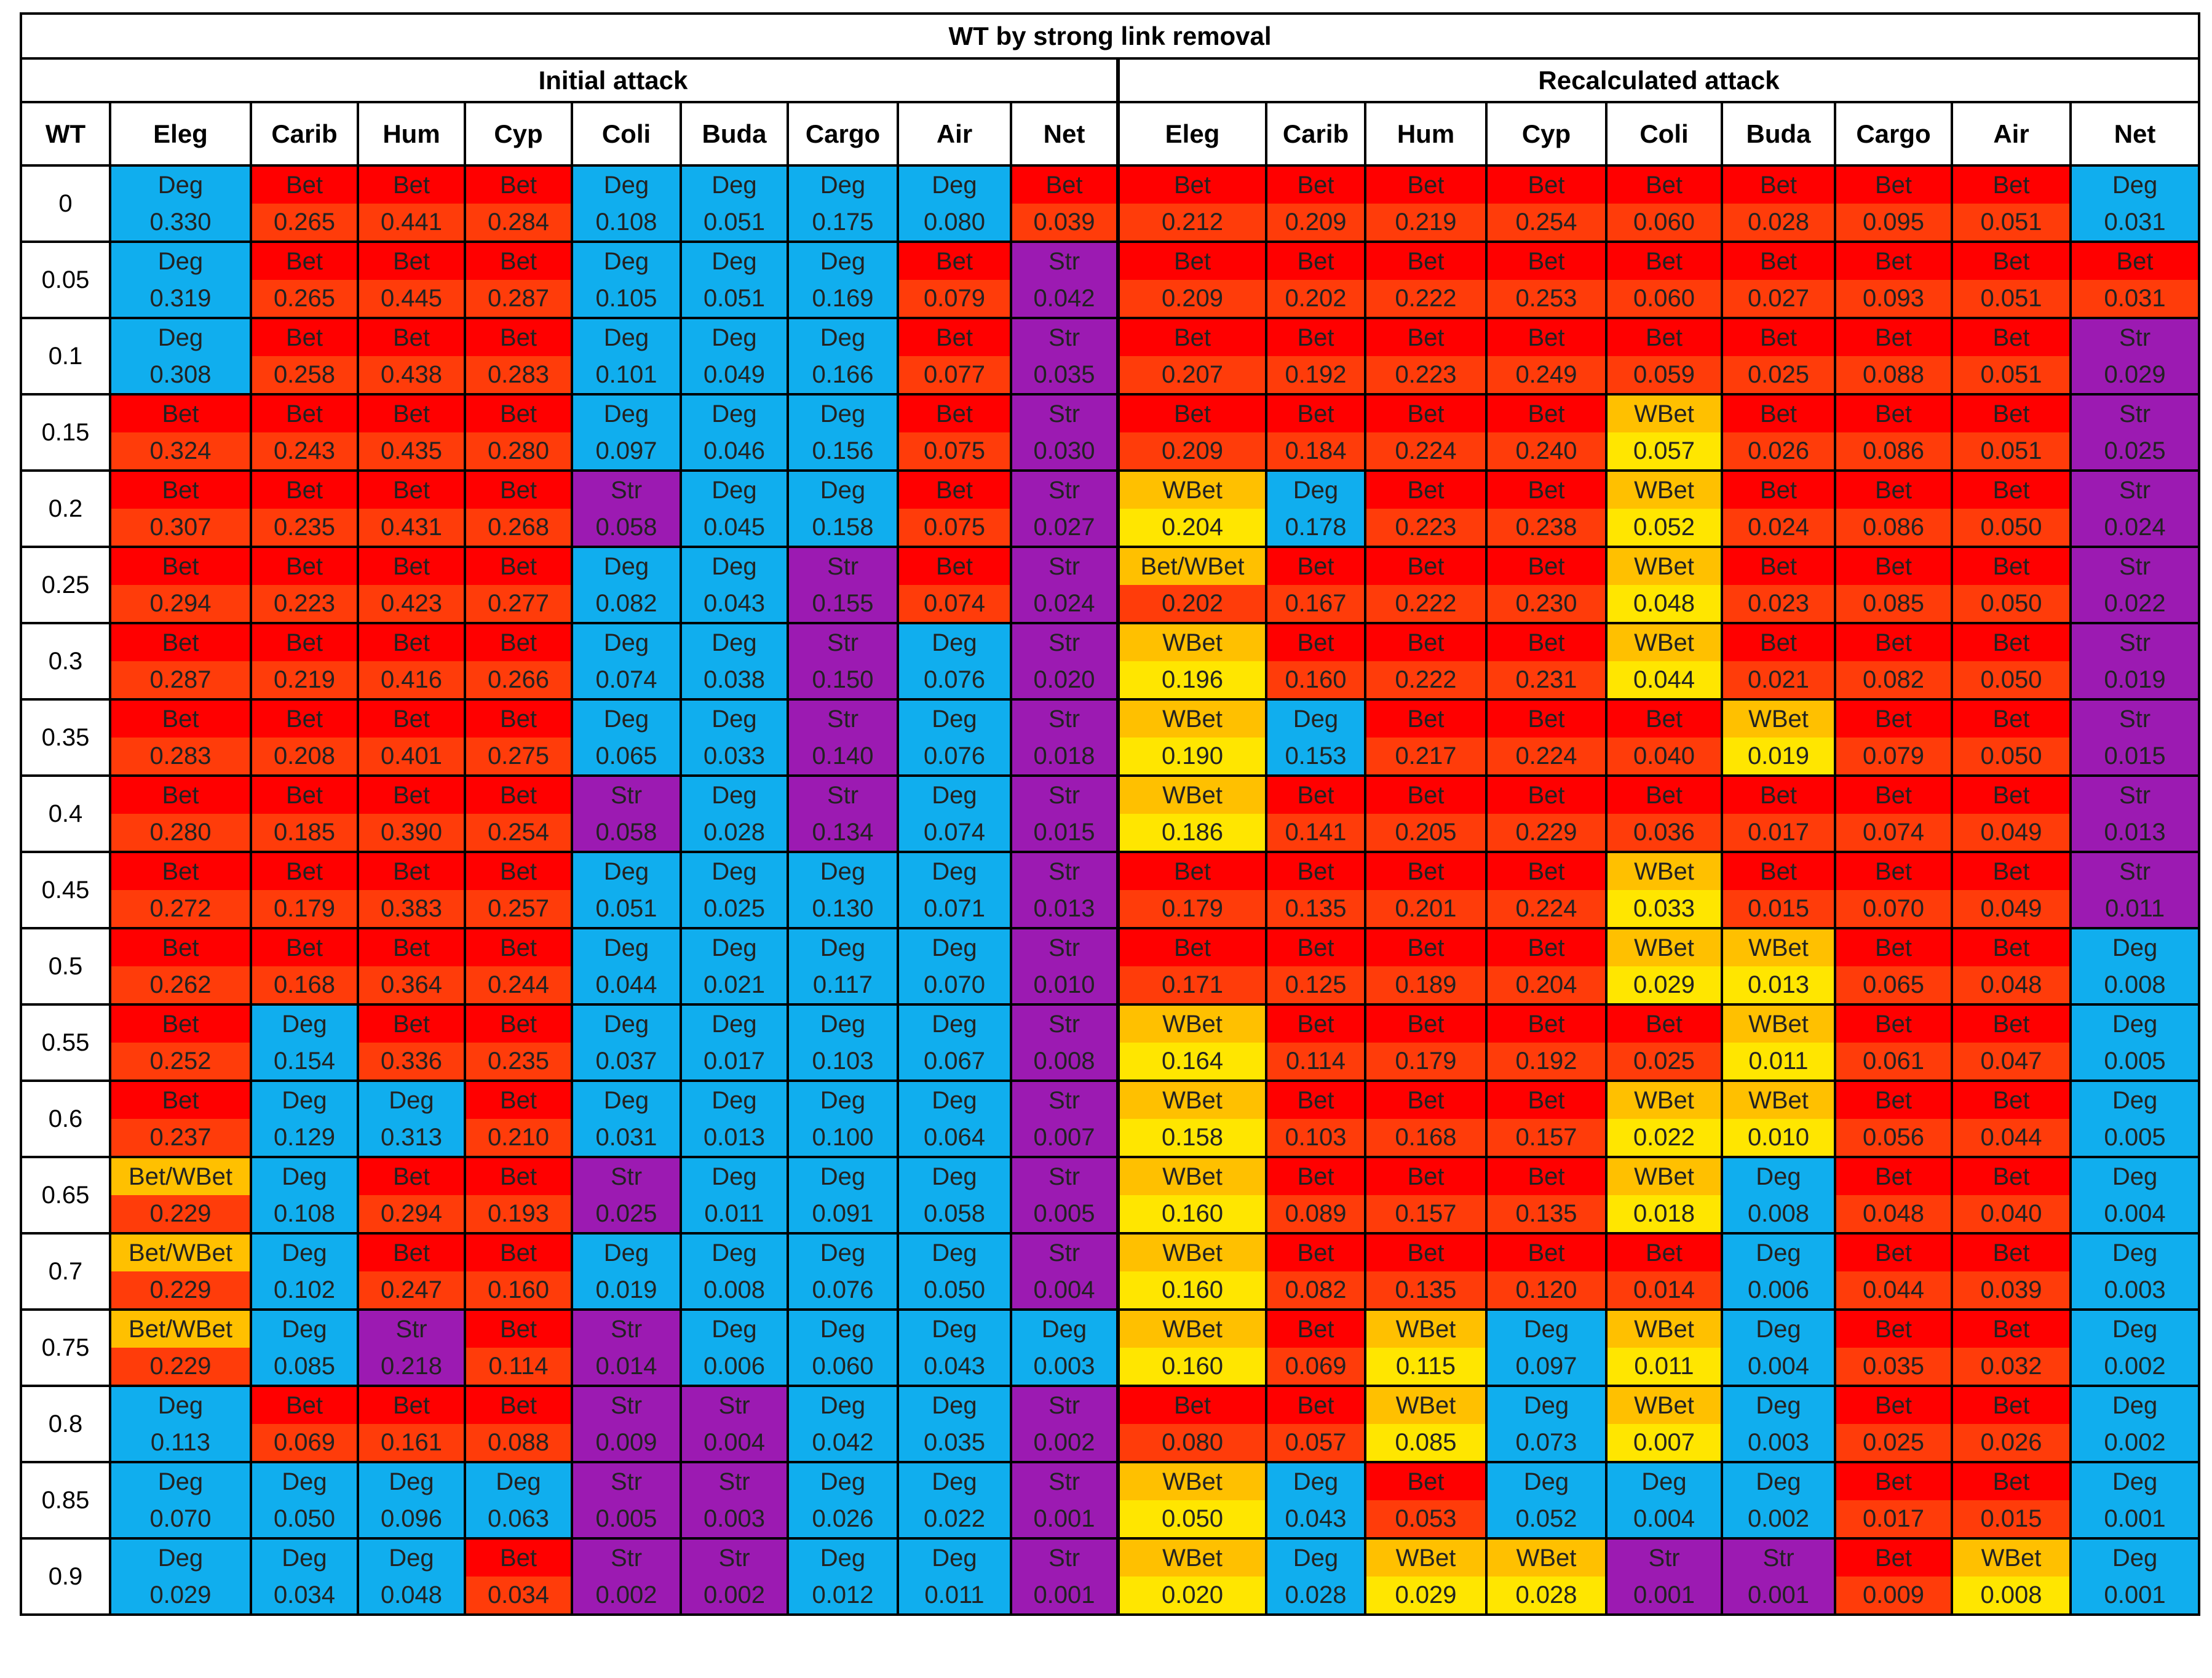 The height and width of the screenshot is (1678, 2212). What do you see at coordinates (1192, 527) in the screenshot?
I see `attack-value: 0.204` at bounding box center [1192, 527].